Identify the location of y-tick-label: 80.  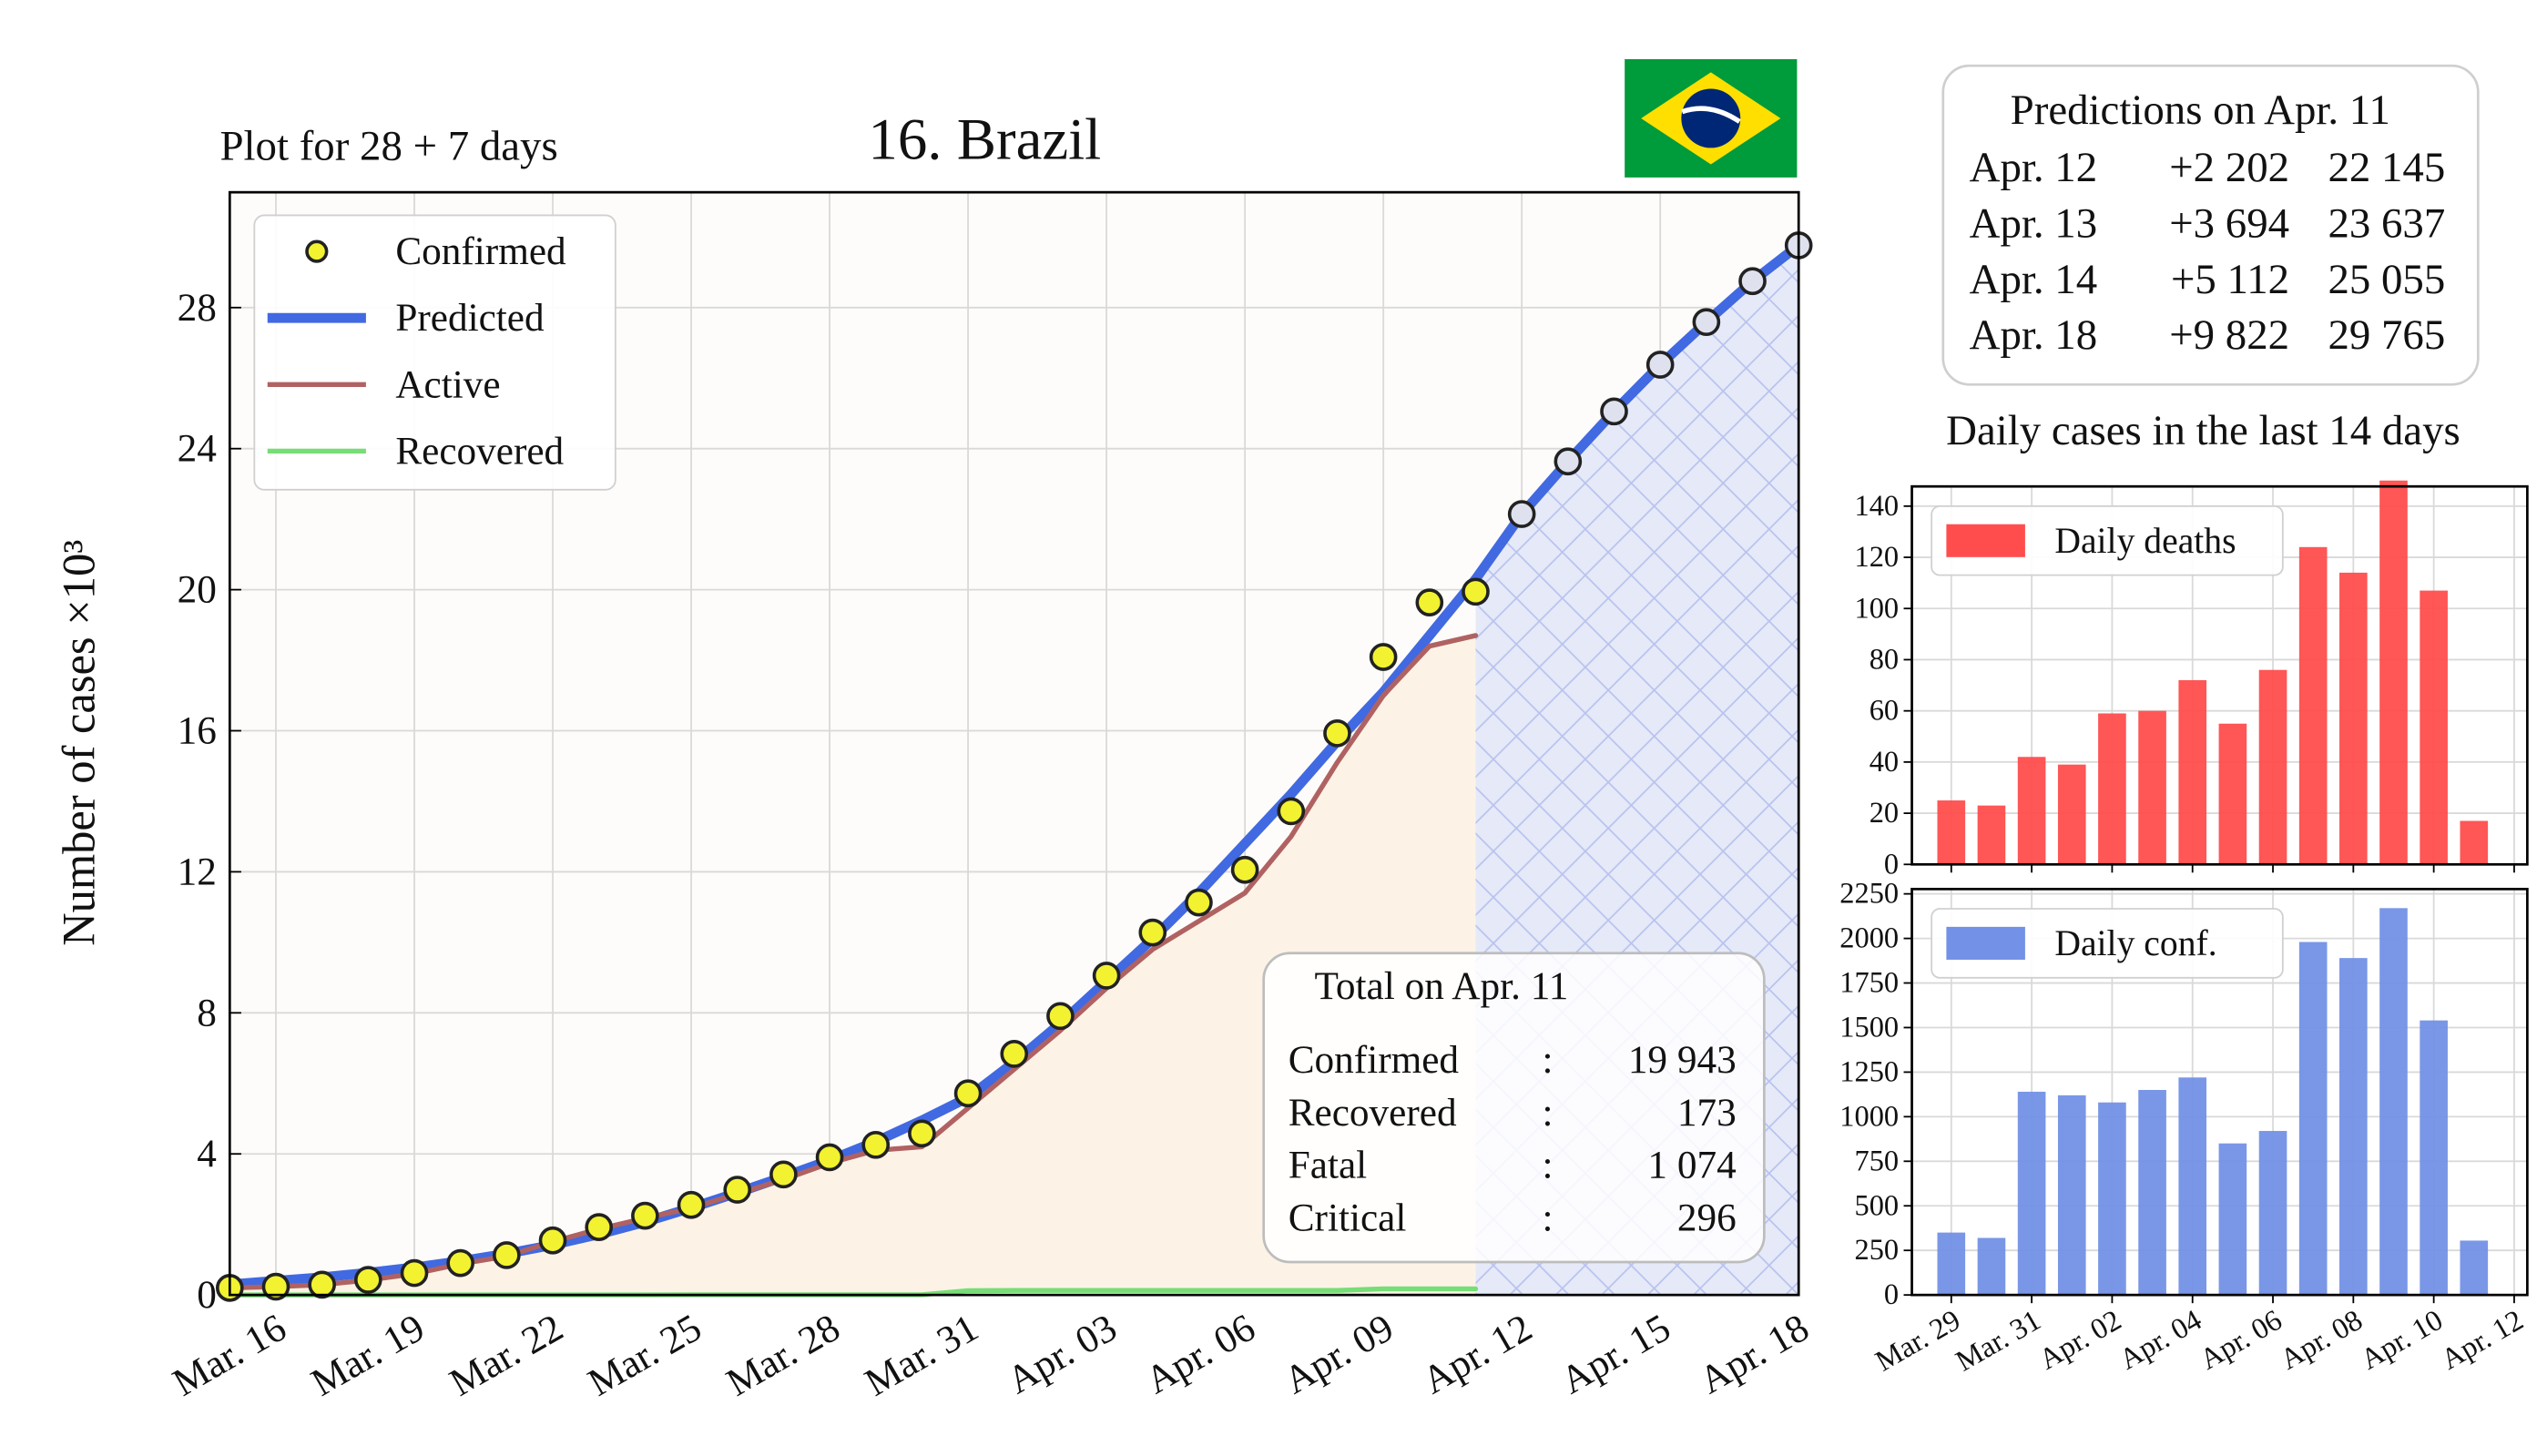
(1884, 659).